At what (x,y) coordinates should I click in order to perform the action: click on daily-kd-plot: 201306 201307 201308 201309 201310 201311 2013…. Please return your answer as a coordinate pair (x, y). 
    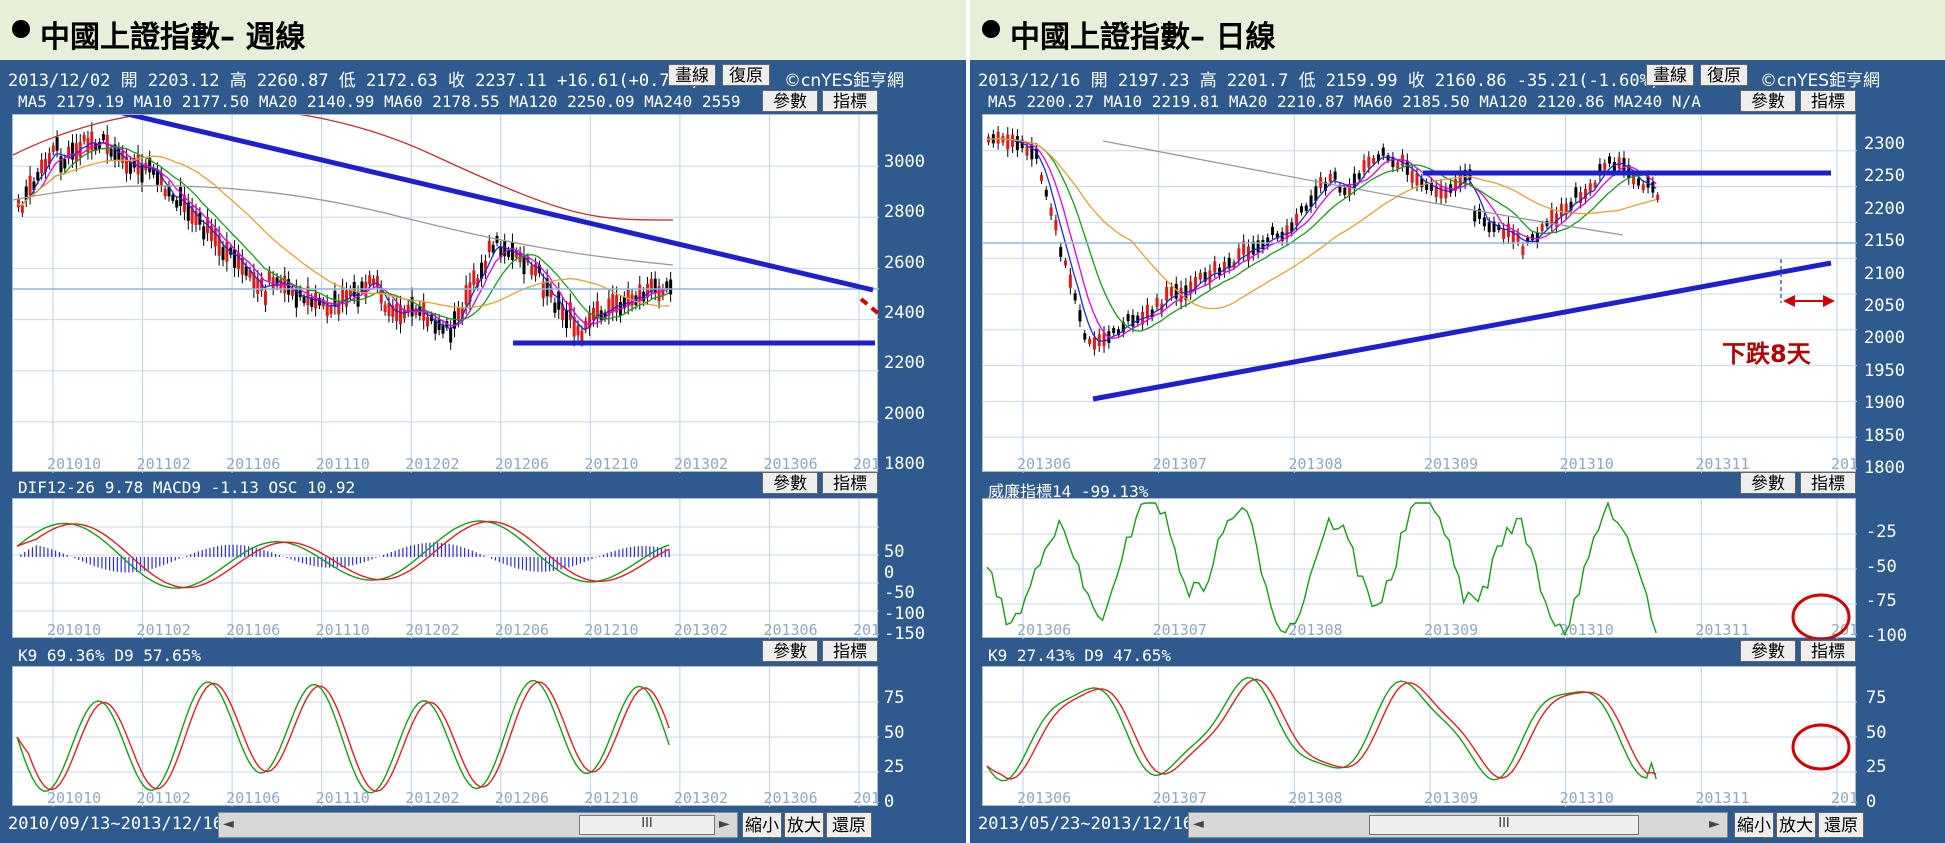
    Looking at the image, I should click on (1419, 736).